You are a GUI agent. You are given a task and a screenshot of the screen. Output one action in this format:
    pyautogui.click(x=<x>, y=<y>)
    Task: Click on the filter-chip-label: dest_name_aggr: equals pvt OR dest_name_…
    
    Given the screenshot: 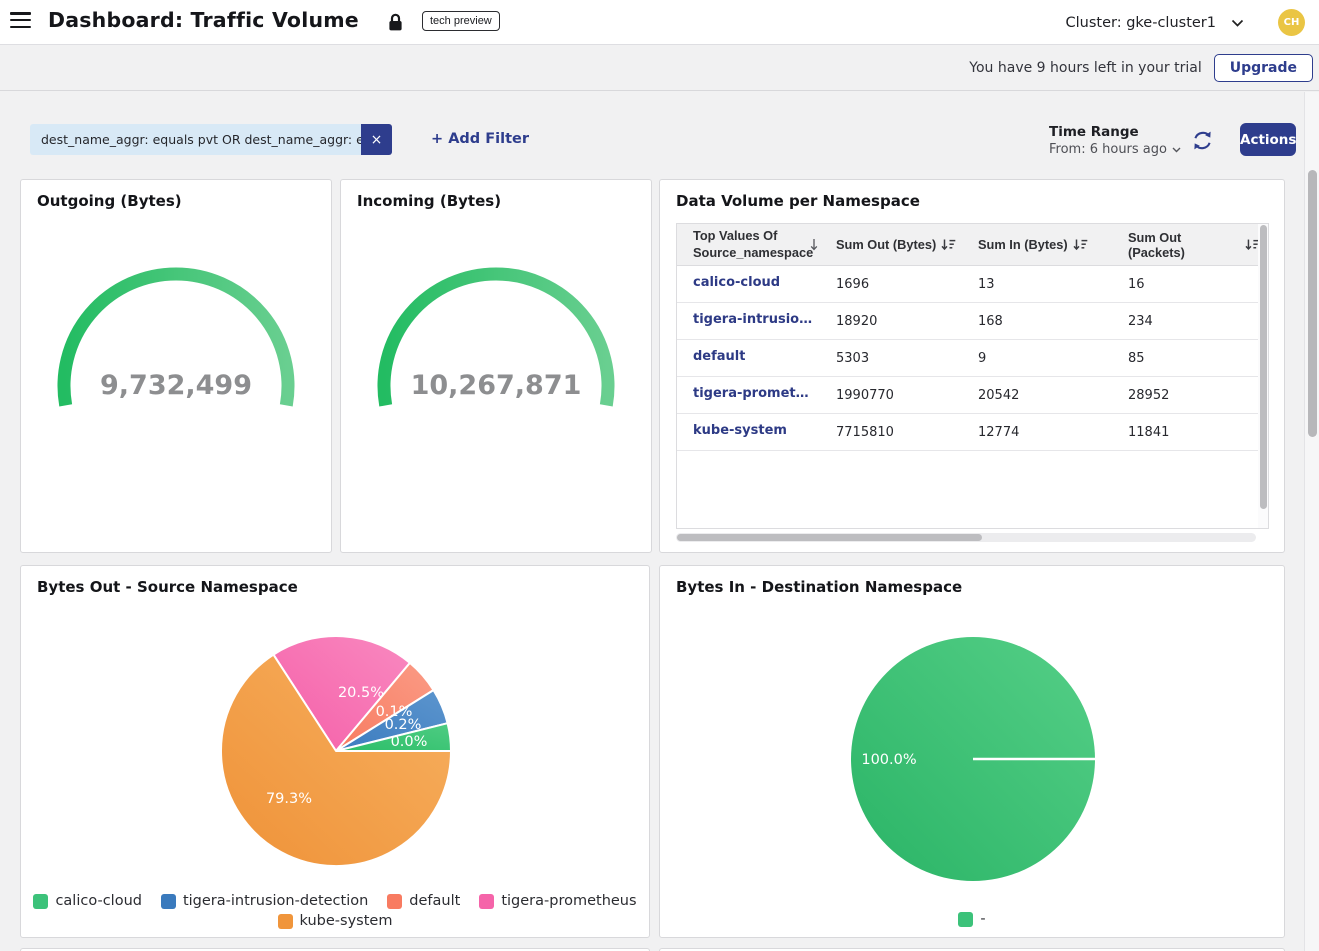 What is the action you would take?
    pyautogui.click(x=195, y=139)
    